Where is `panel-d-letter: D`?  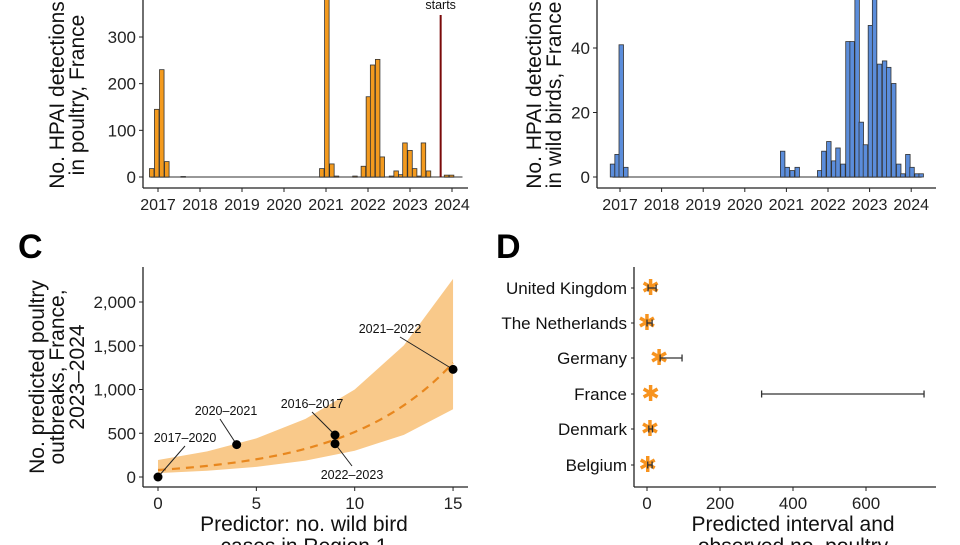
panel-d-letter: D is located at coordinates (508, 247).